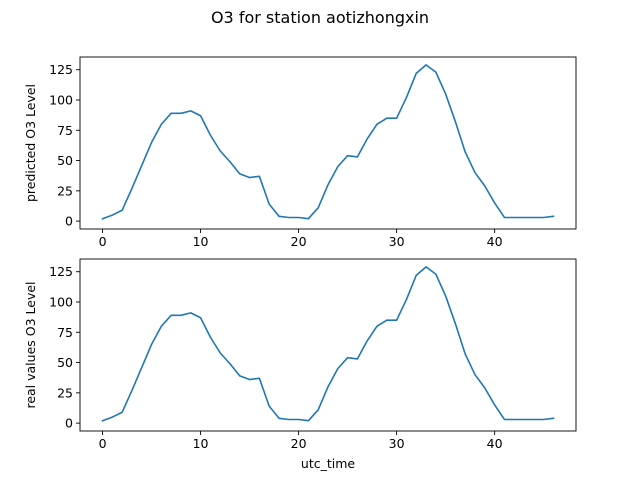  What do you see at coordinates (328, 463) in the screenshot?
I see `x-axis-label: utc_time` at bounding box center [328, 463].